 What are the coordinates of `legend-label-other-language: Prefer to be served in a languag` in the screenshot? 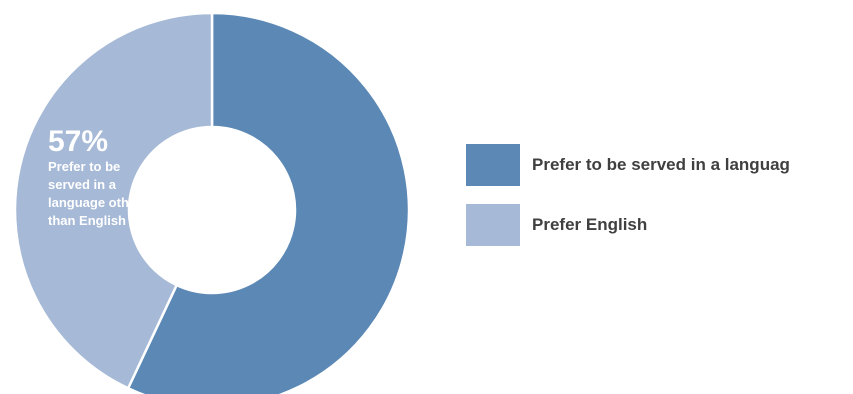 It's located at (661, 164).